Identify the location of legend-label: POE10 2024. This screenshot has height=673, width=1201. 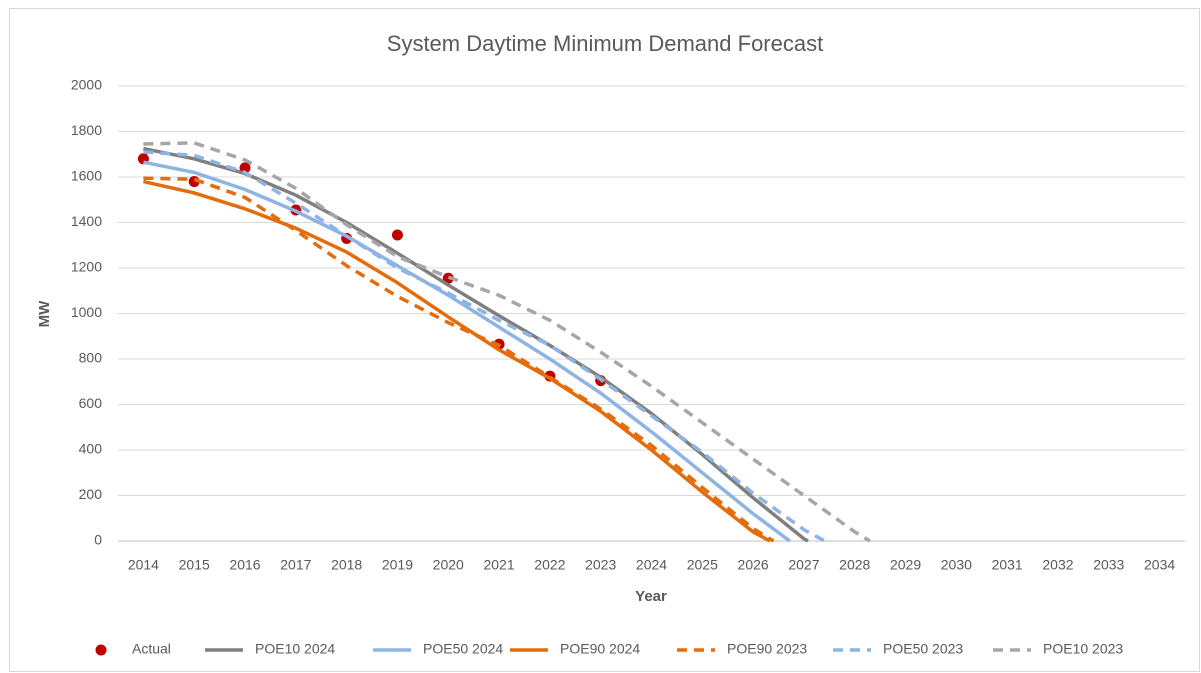
(295, 649).